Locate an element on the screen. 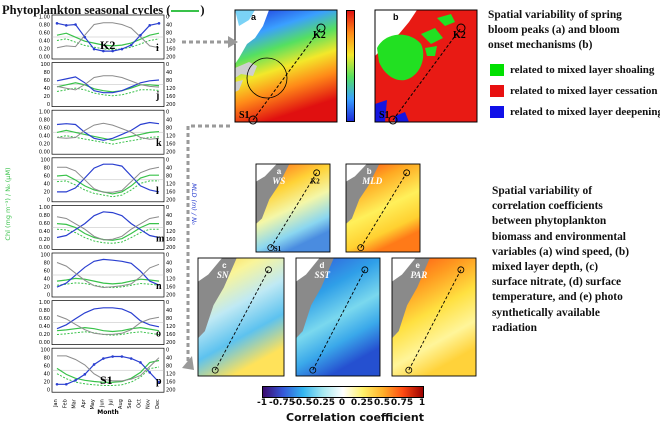 The height and width of the screenshot is (428, 660). cycle-panel-letter: o is located at coordinates (158, 334).